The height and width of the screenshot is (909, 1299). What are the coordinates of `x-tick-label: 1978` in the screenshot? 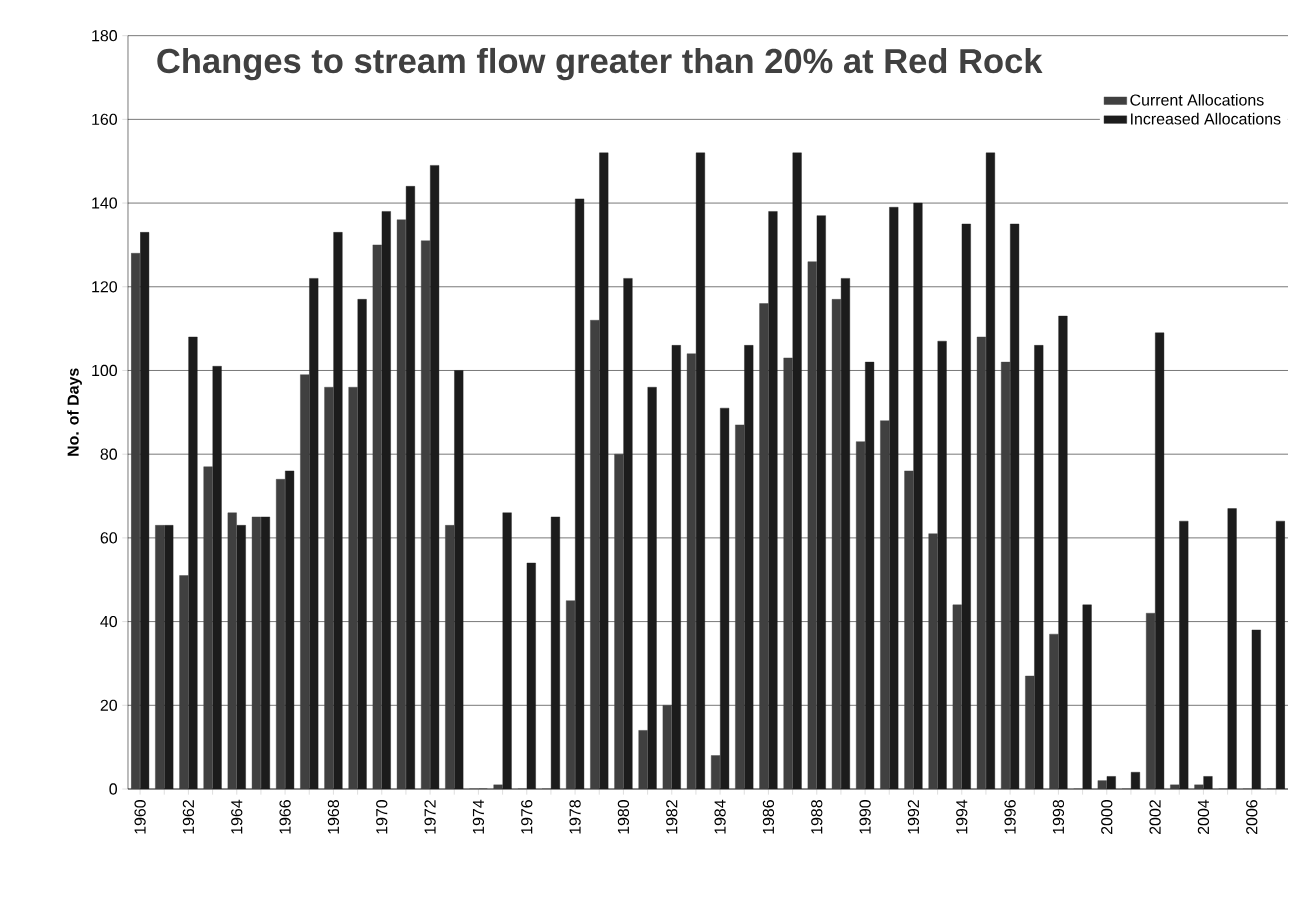 It's located at (575, 817).